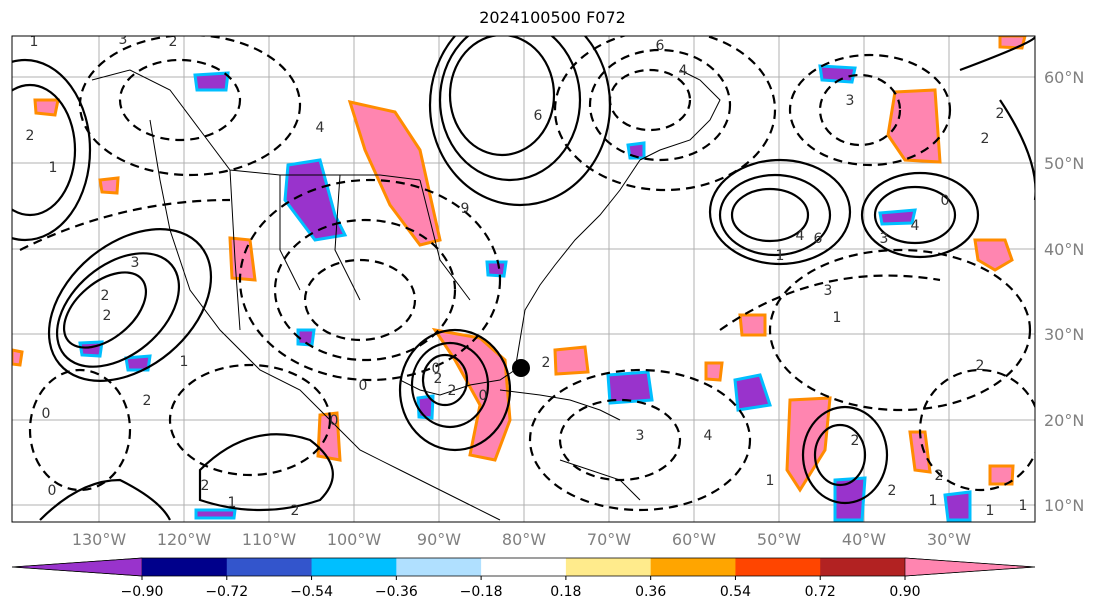 This screenshot has height=615, width=1105. I want to click on lon-tick-label: 100°W, so click(354, 539).